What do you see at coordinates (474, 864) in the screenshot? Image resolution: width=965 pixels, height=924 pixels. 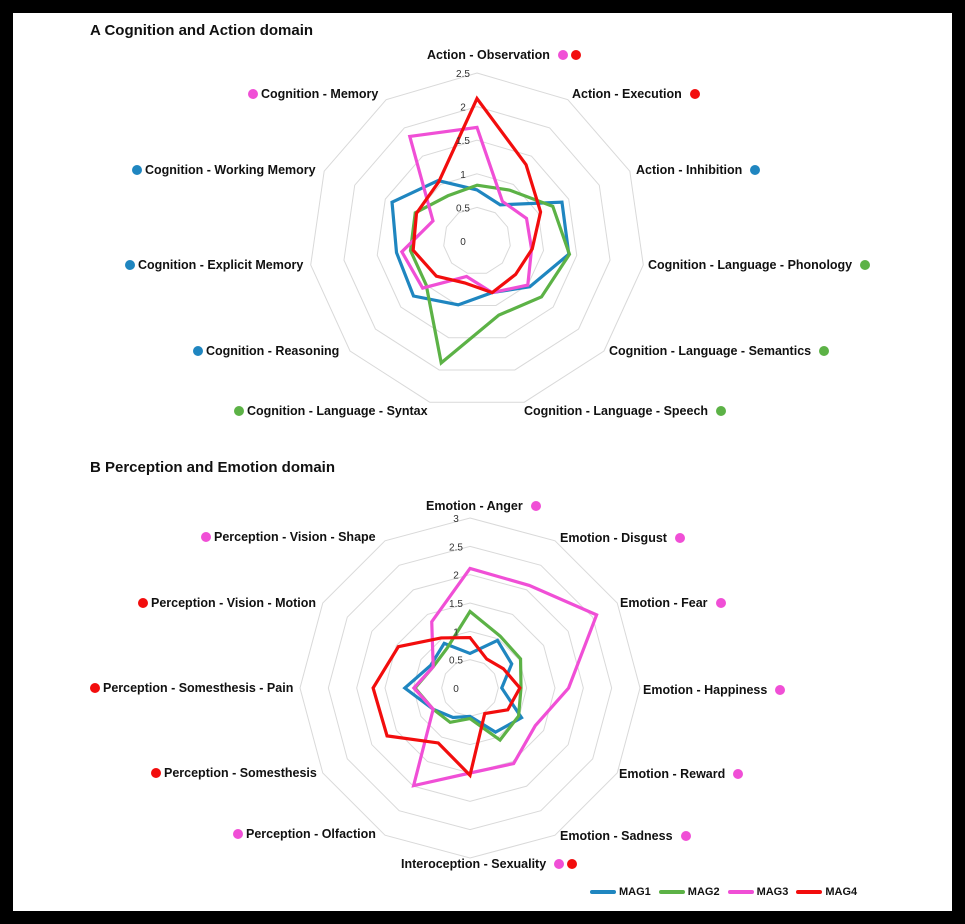 I see `axis-label-text: Interoception - Sexuality` at bounding box center [474, 864].